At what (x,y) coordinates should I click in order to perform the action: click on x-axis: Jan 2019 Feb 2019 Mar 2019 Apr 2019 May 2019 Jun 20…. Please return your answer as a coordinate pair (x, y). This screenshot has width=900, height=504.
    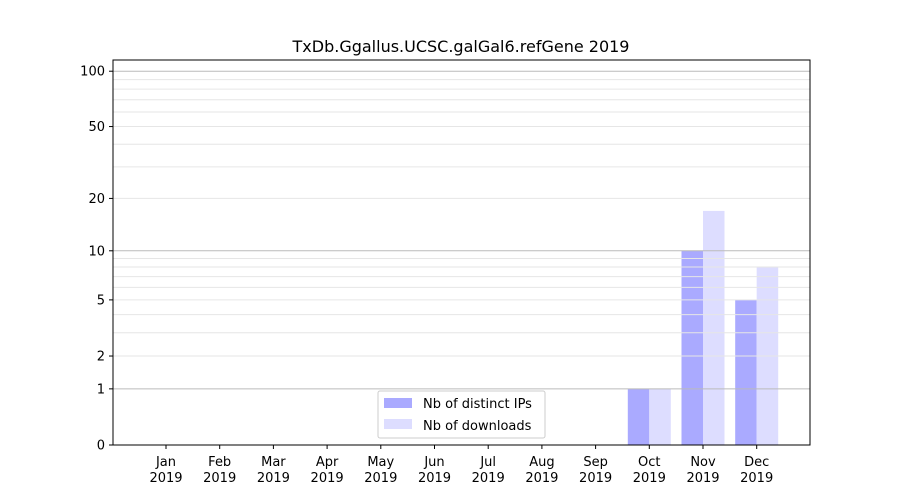
    Looking at the image, I should click on (461, 465).